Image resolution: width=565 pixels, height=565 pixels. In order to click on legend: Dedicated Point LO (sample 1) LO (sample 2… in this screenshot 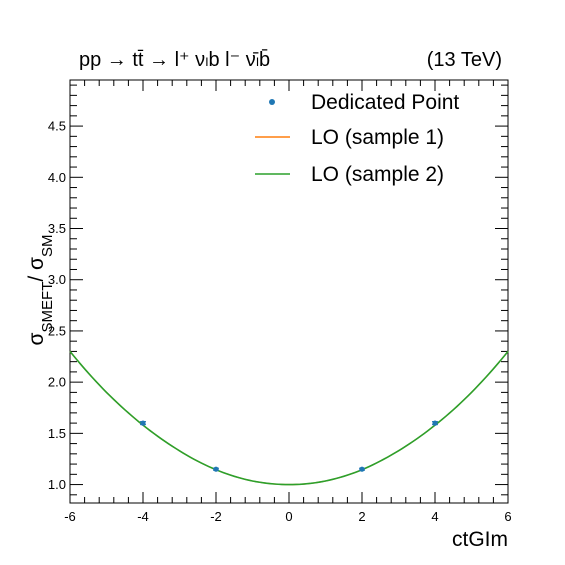, I will do `click(357, 138)`.